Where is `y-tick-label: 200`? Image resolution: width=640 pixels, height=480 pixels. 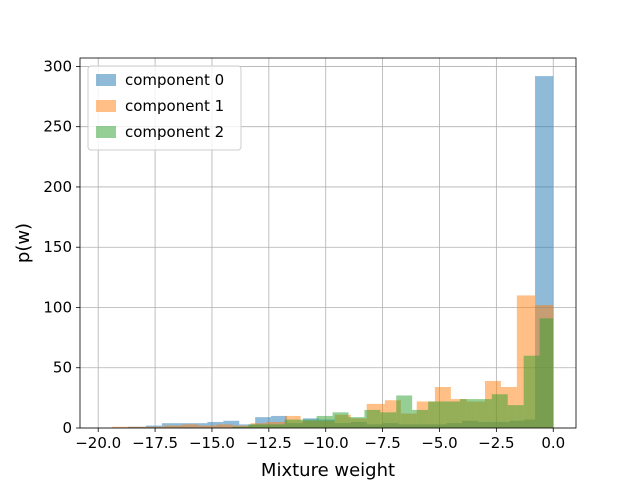 y-tick-label: 200 is located at coordinates (57, 187).